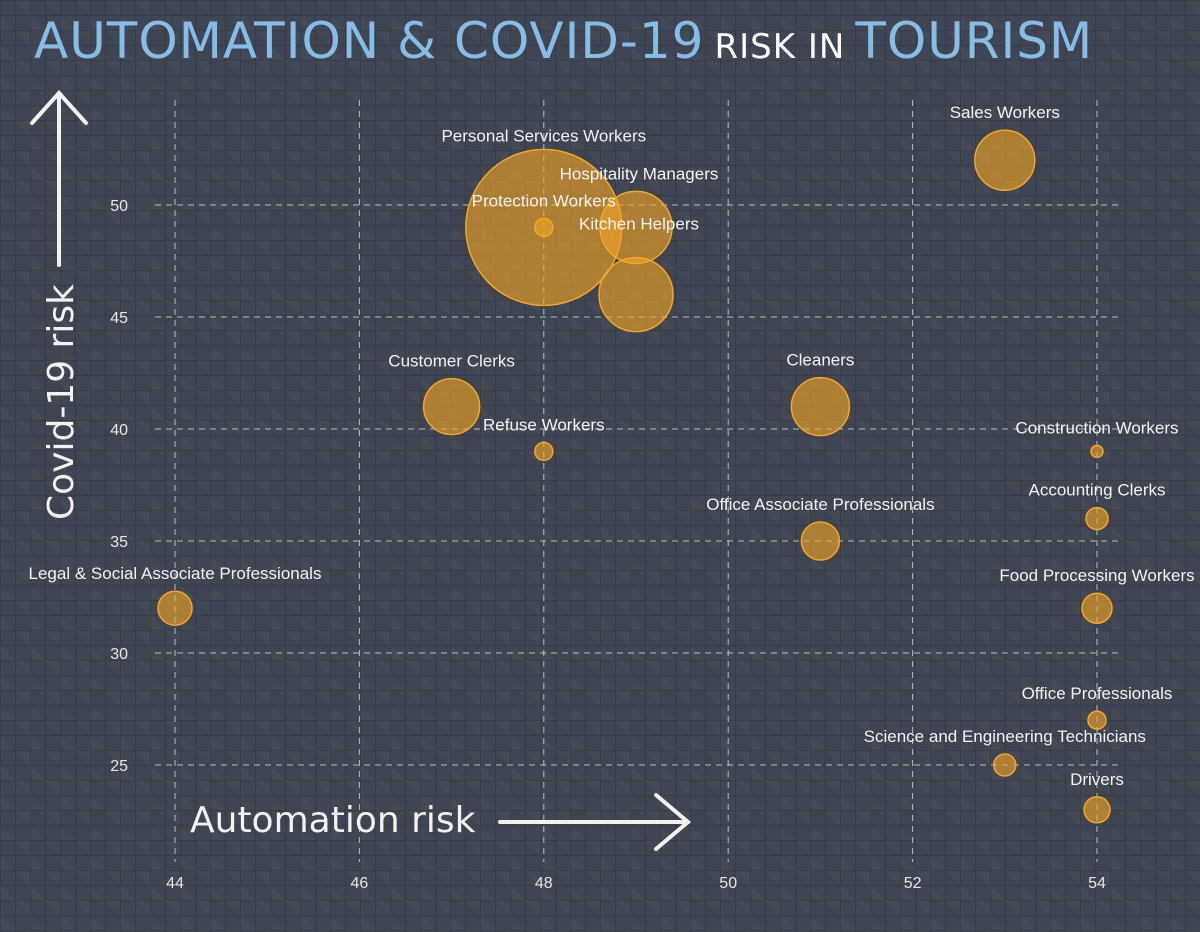 Image resolution: width=1200 pixels, height=932 pixels. Describe the element at coordinates (820, 504) in the screenshot. I see `point-label: Office Associate Professionals` at that location.